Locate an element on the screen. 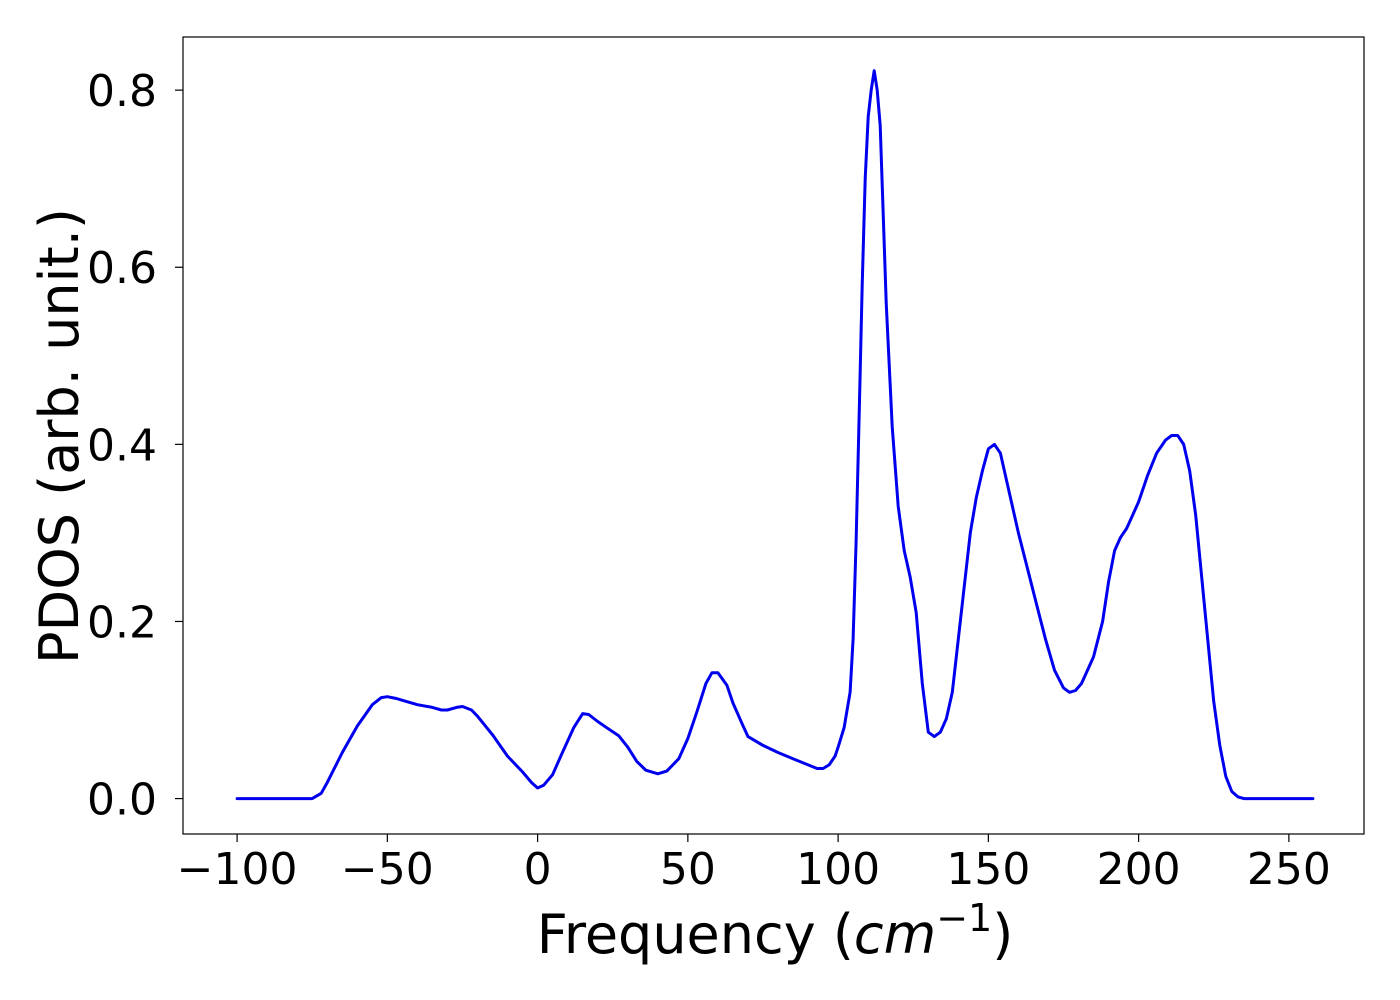 Image resolution: width=1400 pixels, height=1000 pixels. x-tick-label: 50 is located at coordinates (688, 869).